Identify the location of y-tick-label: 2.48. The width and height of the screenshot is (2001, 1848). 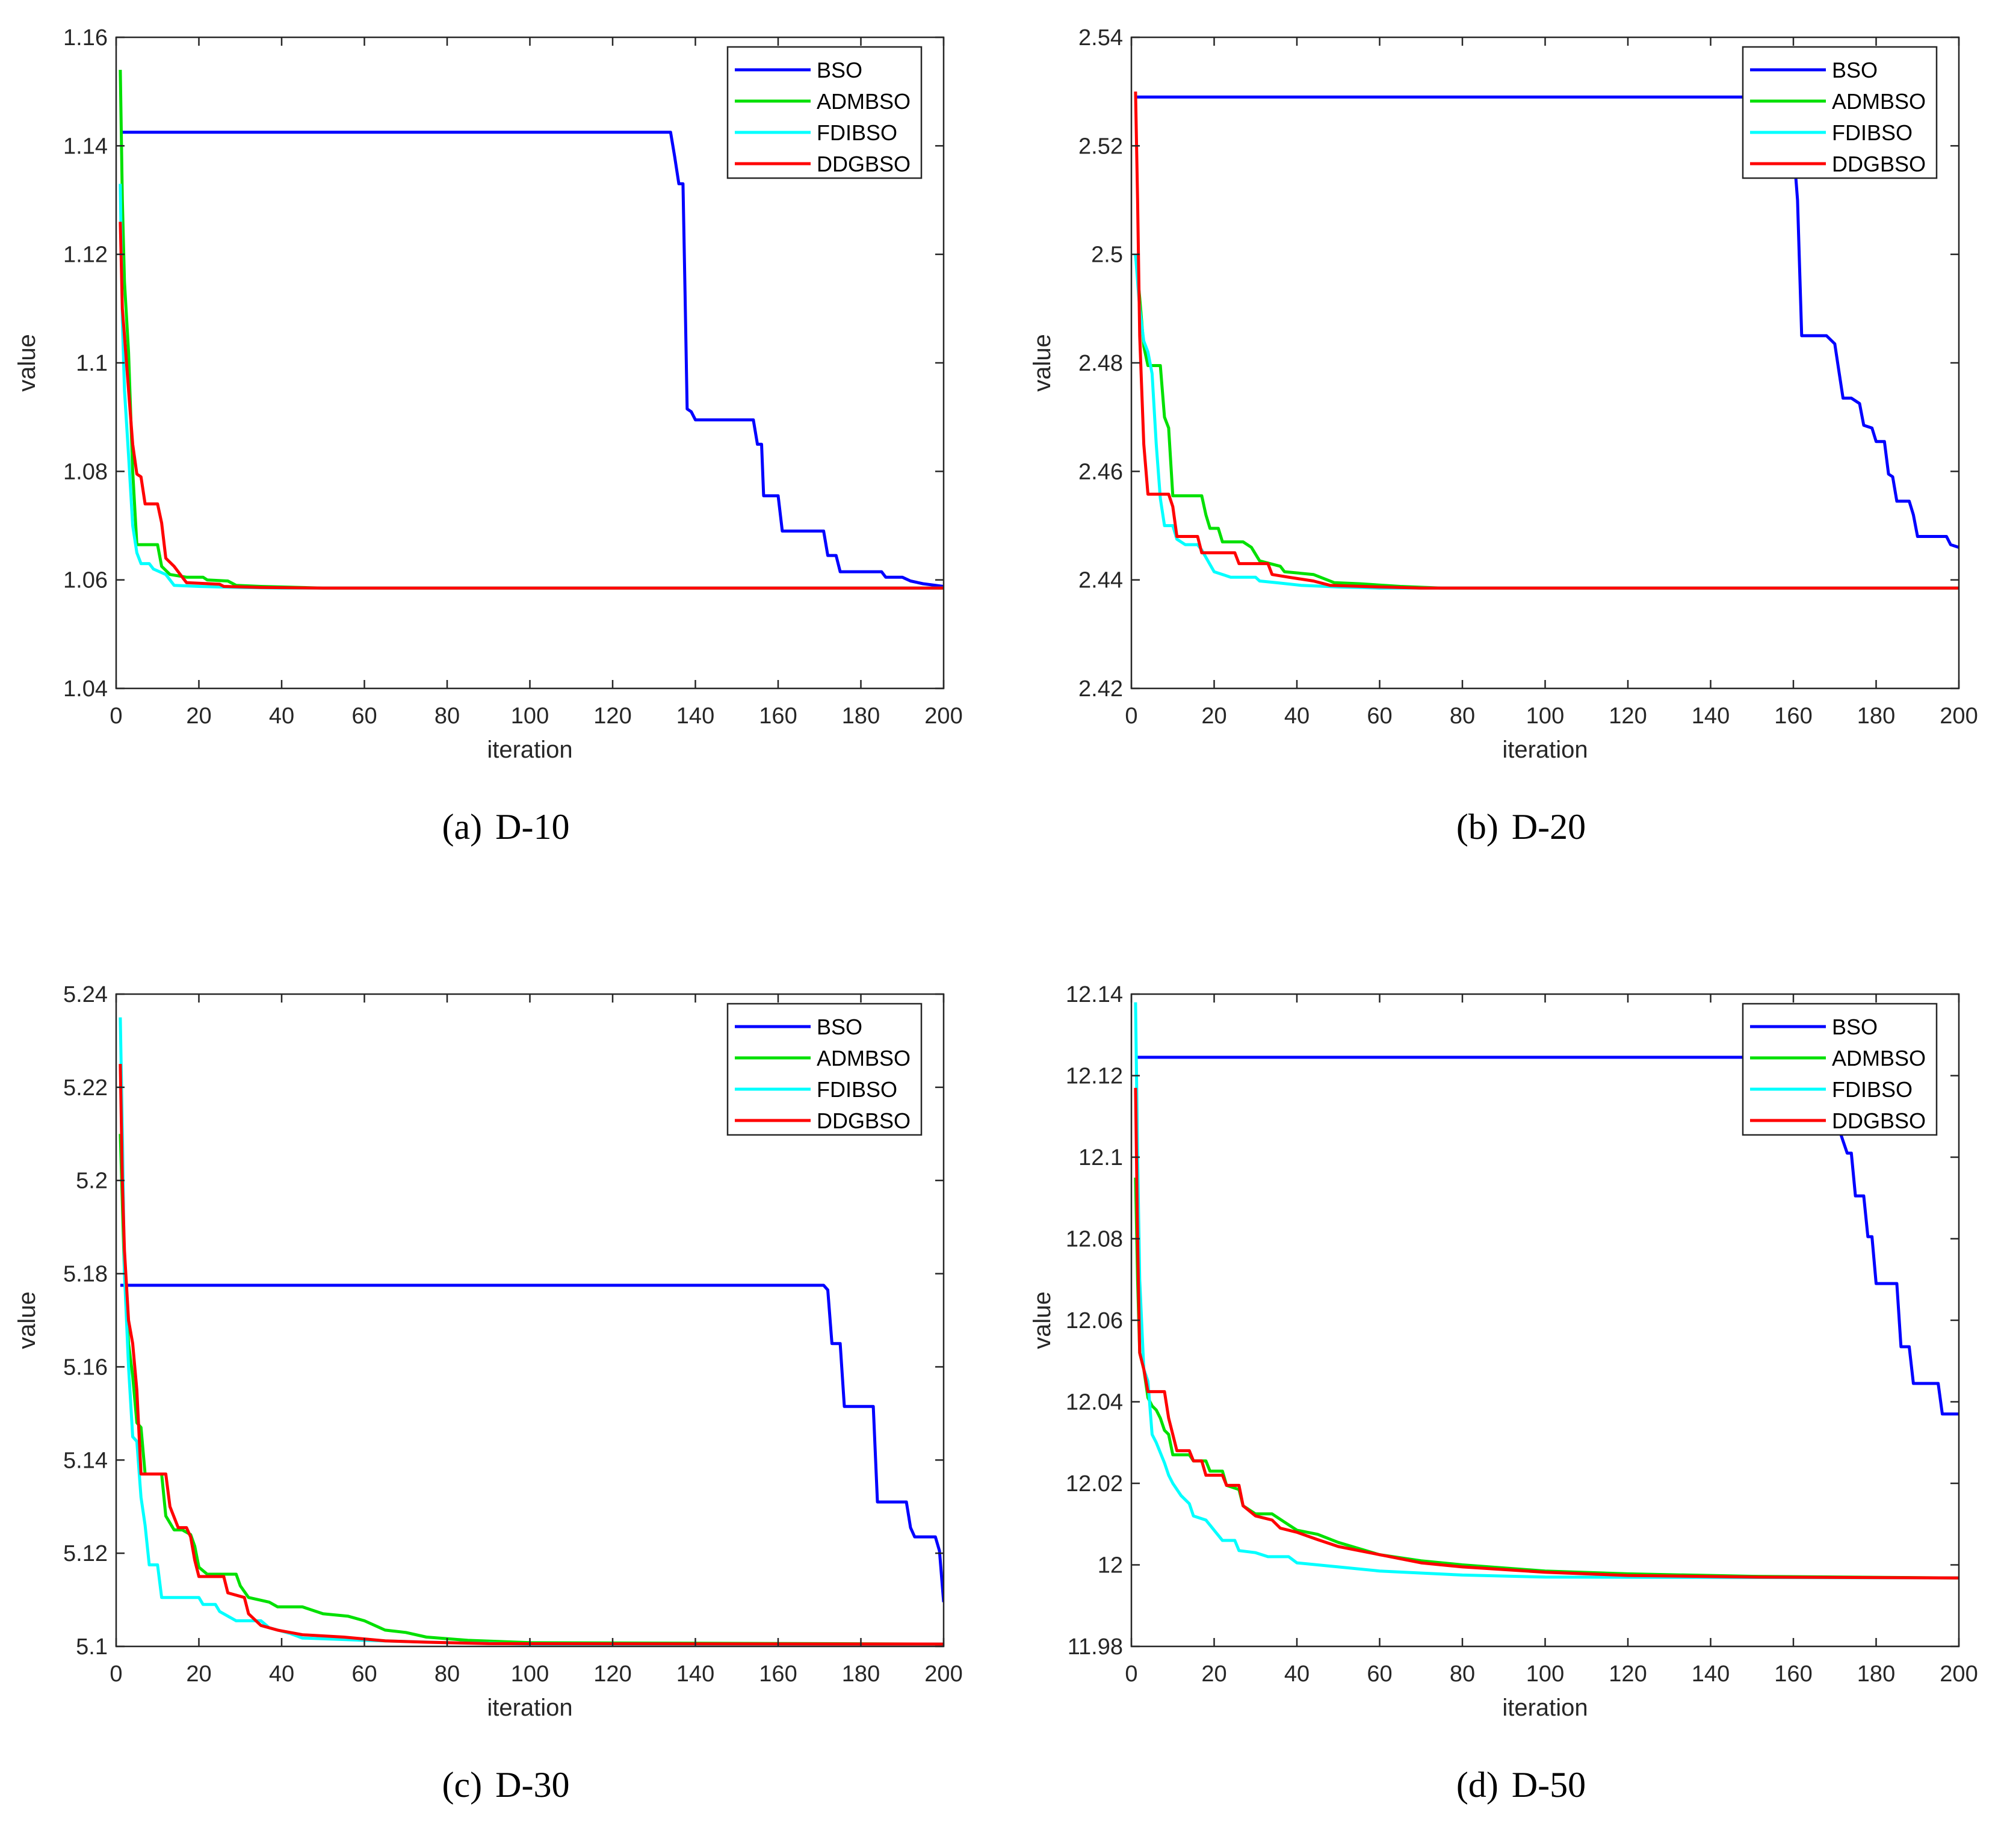
(1100, 364).